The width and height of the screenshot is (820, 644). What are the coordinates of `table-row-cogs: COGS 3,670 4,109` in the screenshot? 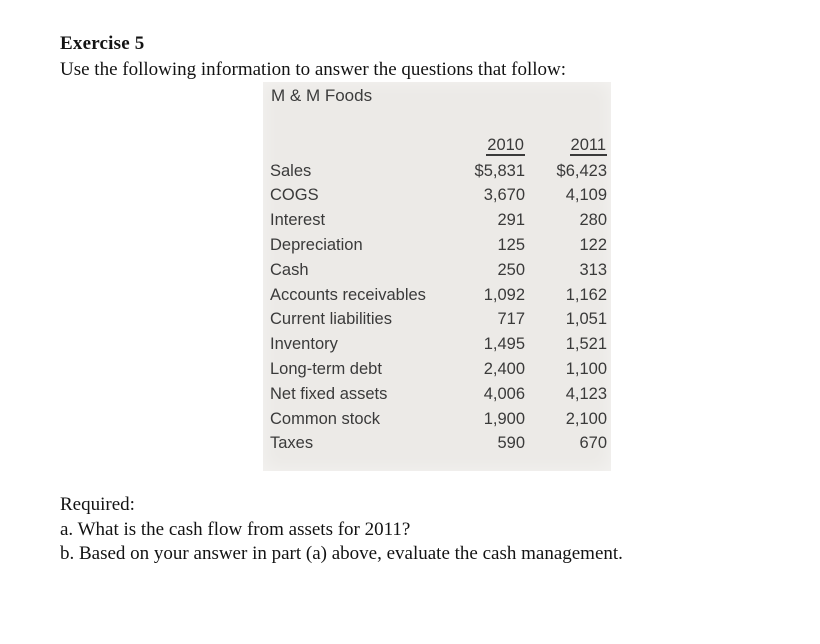 It's located at (438, 196).